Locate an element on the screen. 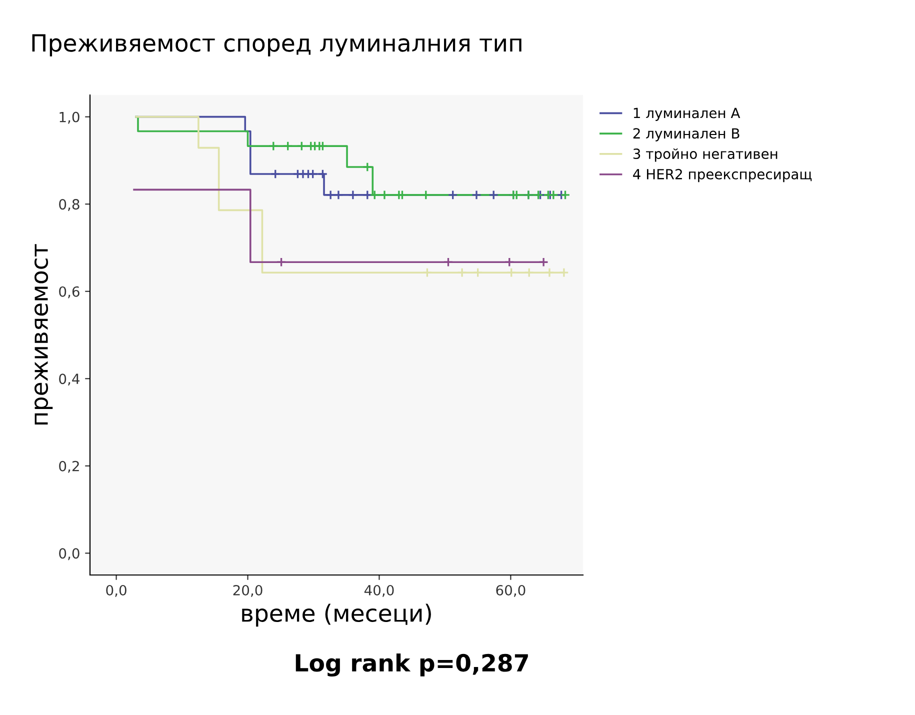 The image size is (915, 715). x-tick-label: 40,0 is located at coordinates (379, 590).